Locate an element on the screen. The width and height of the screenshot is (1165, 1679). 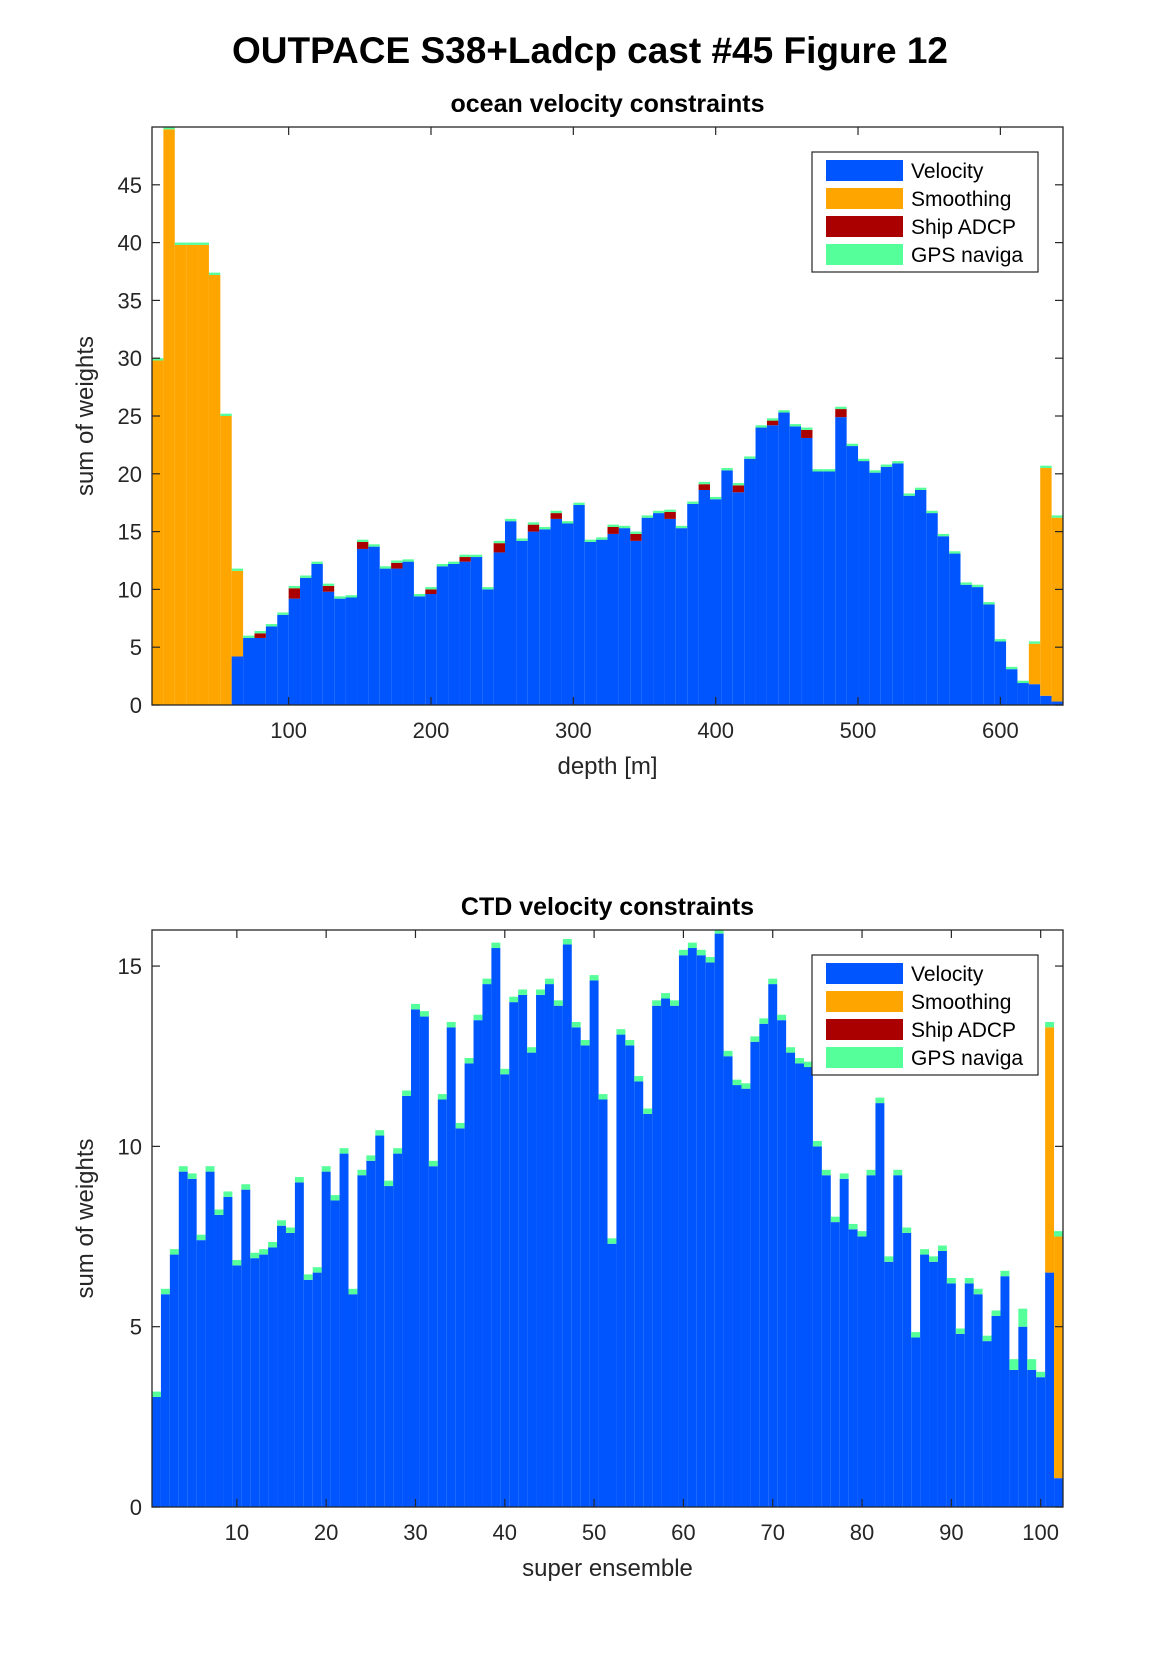
x-tick-label: 100 is located at coordinates (288, 730).